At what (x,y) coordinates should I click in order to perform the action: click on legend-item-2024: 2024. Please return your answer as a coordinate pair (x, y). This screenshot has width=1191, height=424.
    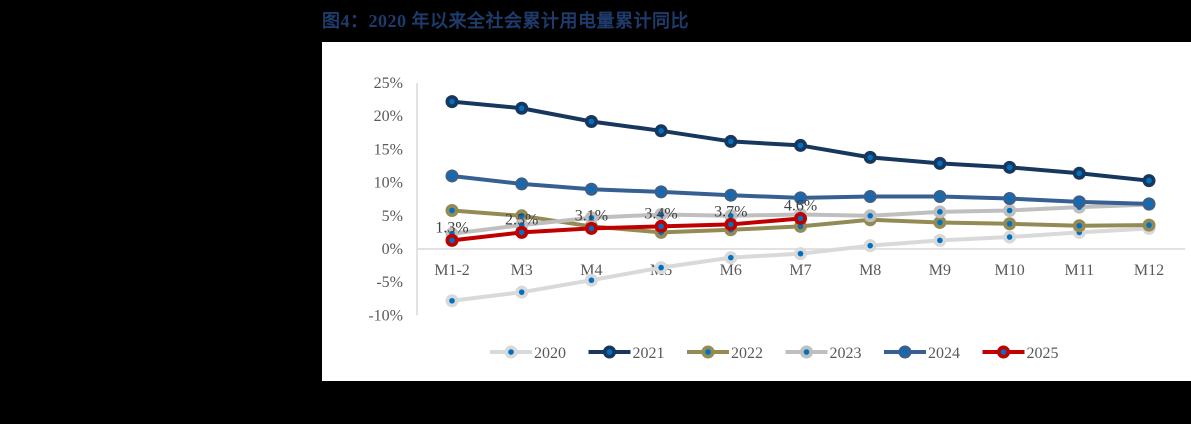
    Looking at the image, I should click on (922, 353).